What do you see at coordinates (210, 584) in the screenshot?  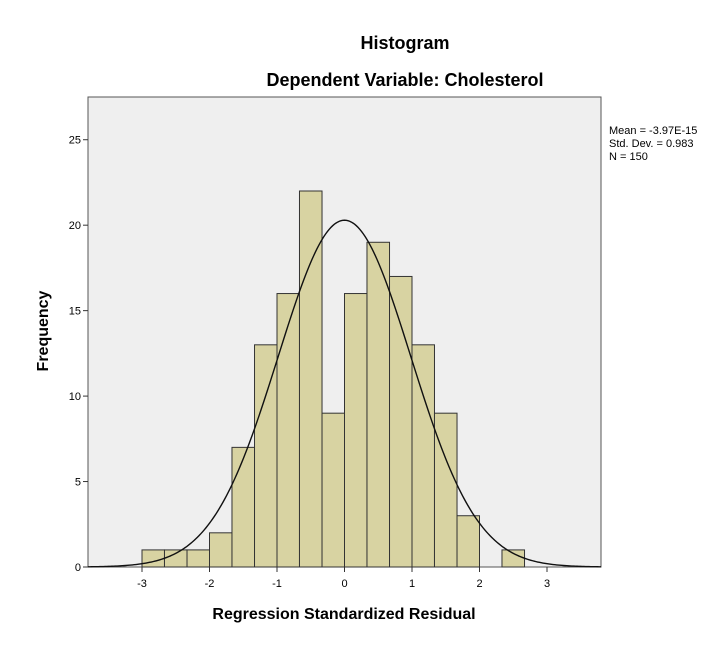 I see `x-tick-label: -2` at bounding box center [210, 584].